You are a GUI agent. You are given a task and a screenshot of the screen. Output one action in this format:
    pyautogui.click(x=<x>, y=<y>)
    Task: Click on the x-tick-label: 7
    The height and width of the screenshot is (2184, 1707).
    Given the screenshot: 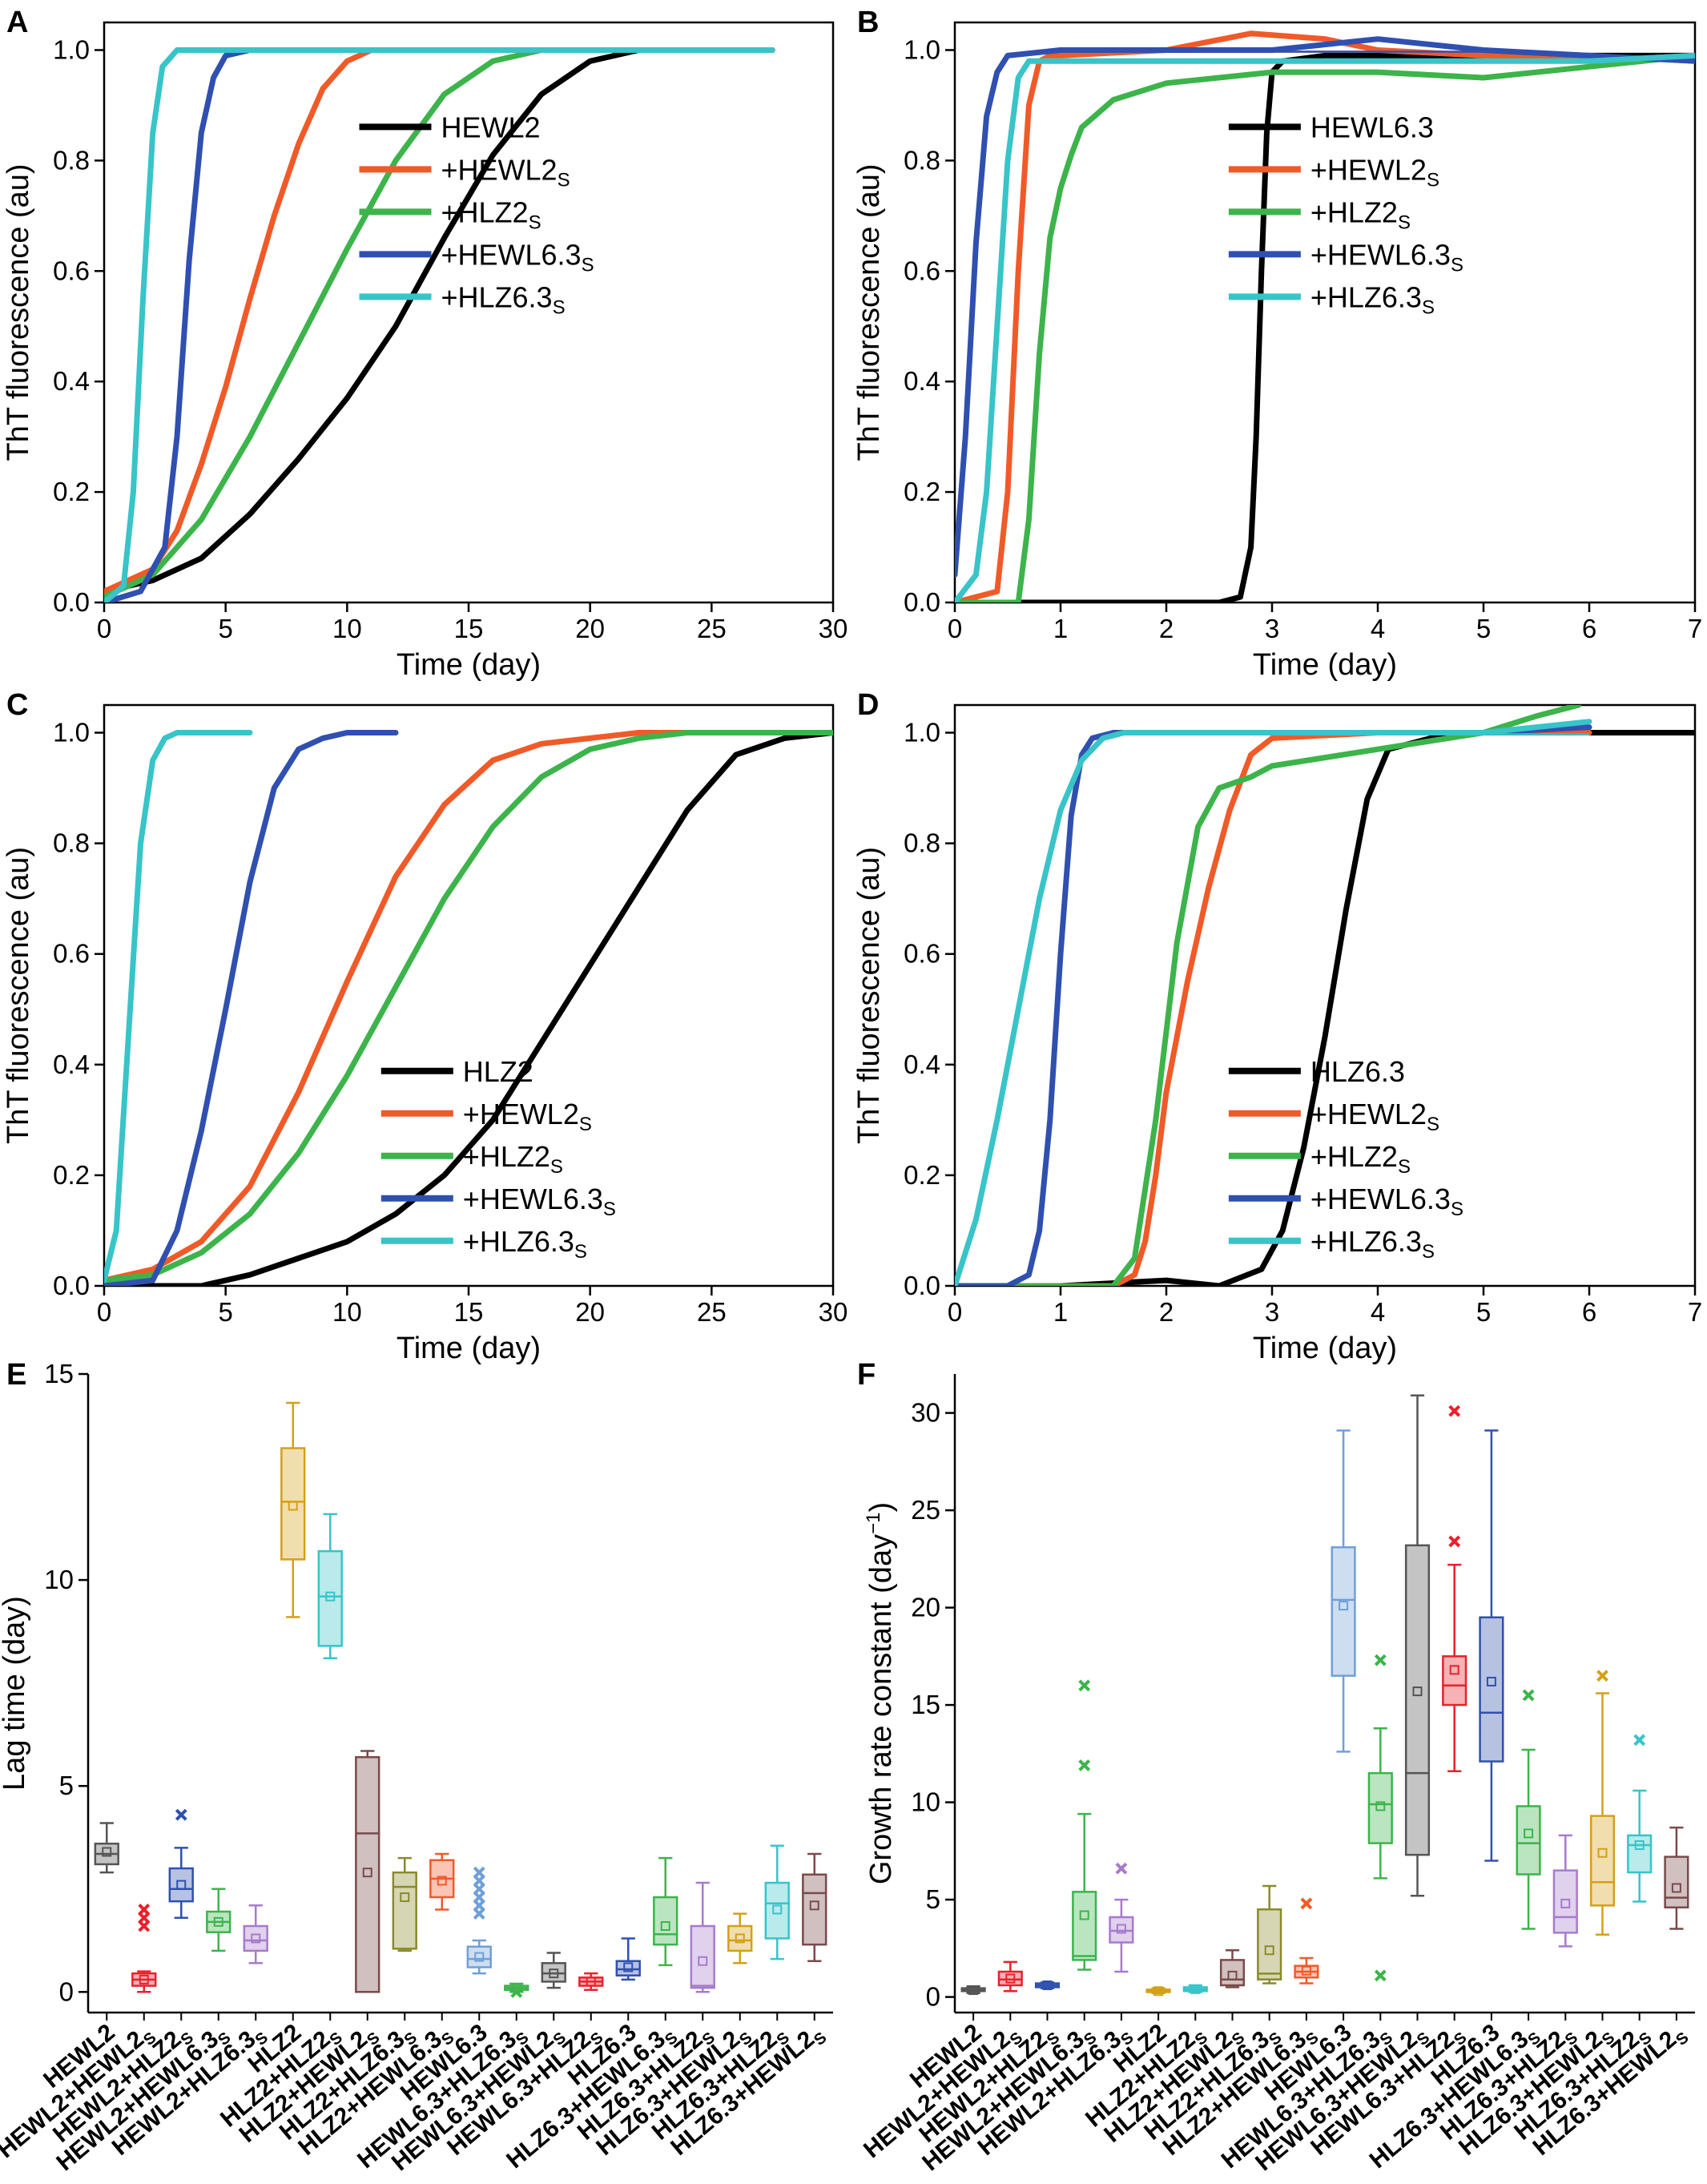 What is the action you would take?
    pyautogui.click(x=1695, y=628)
    